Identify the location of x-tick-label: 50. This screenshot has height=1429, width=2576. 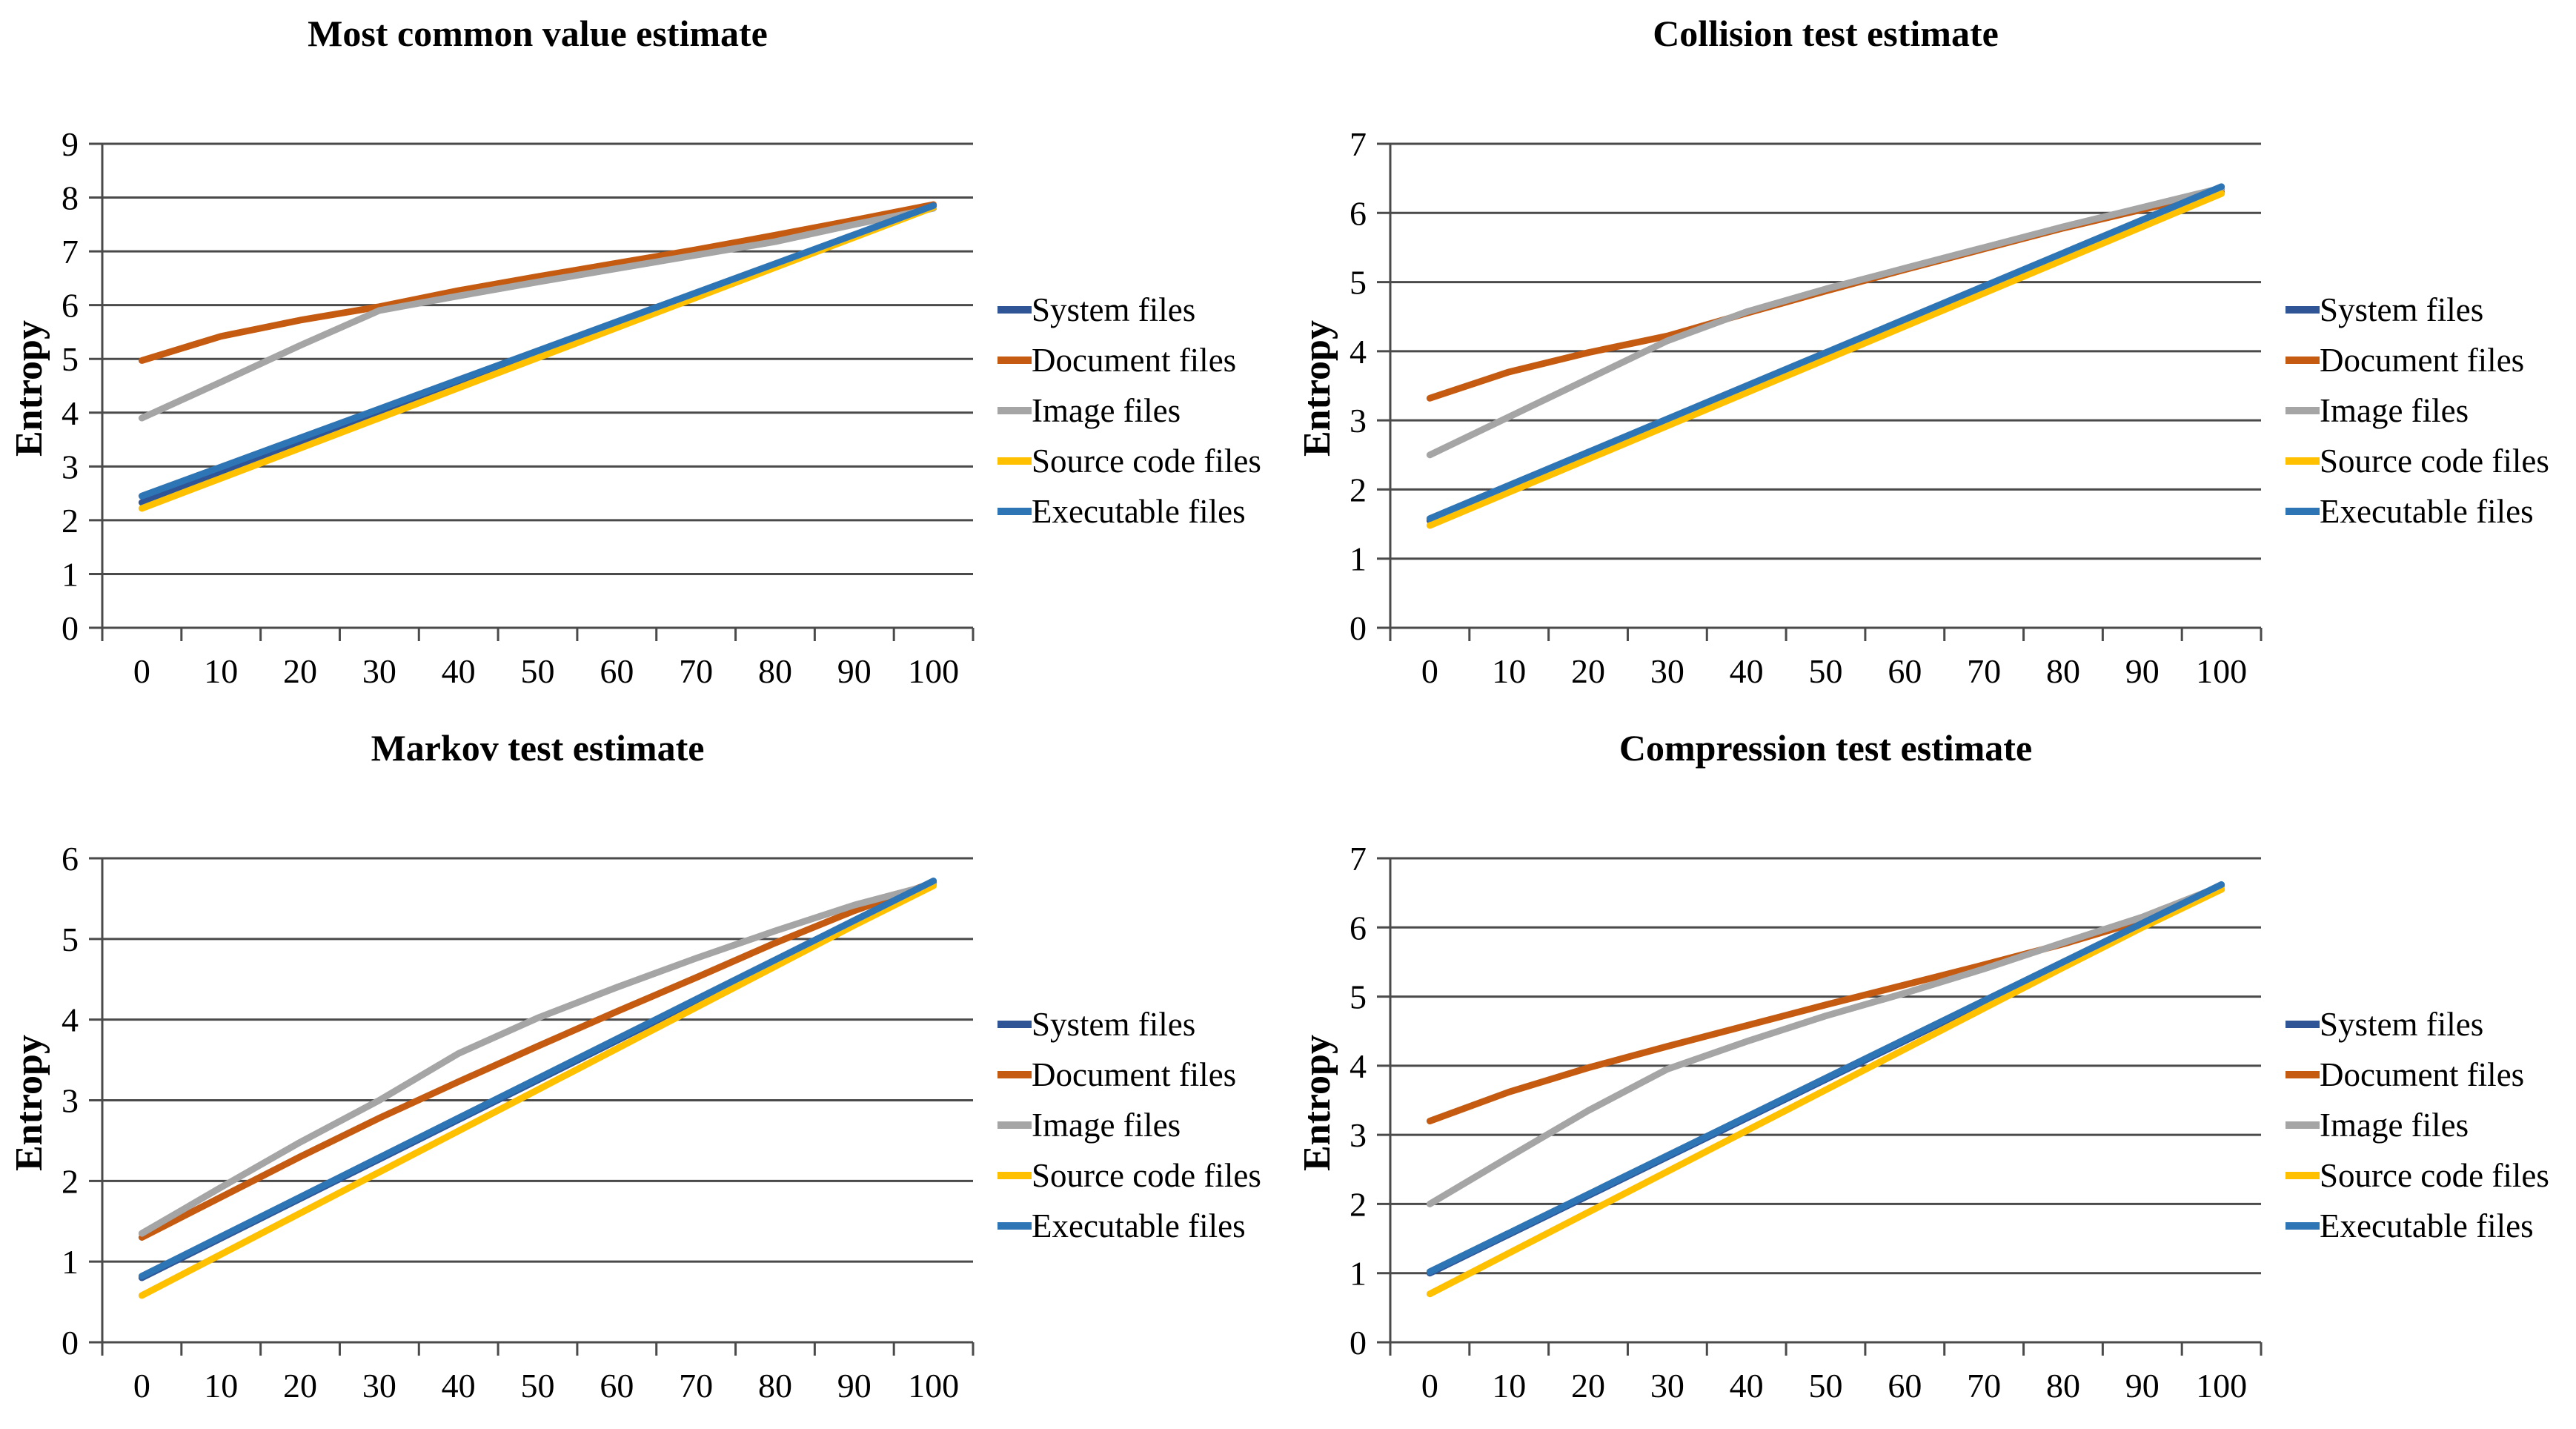
(1826, 671).